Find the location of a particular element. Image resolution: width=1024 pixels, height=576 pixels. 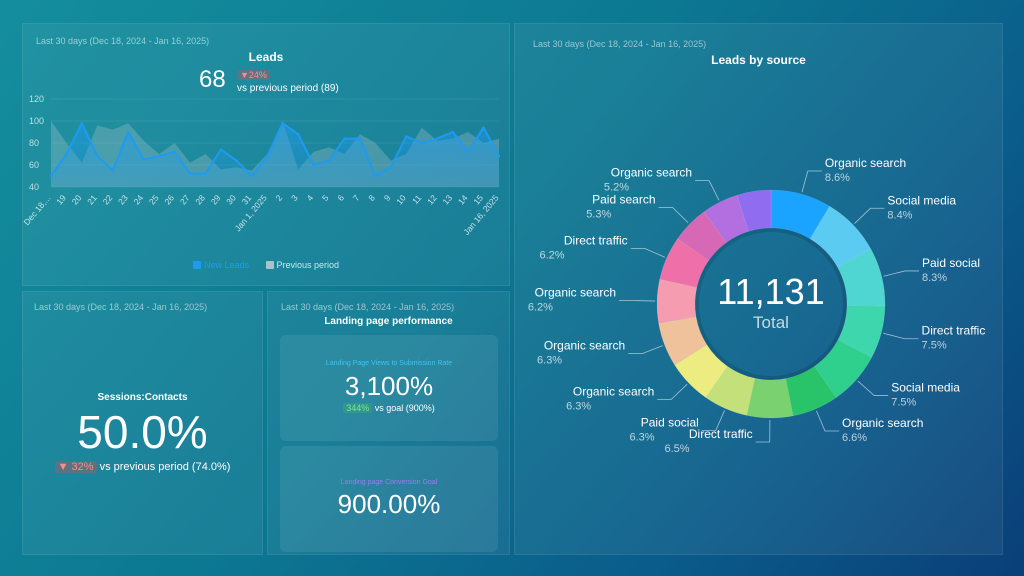

slice-value-label: 8.6% is located at coordinates (837, 178).